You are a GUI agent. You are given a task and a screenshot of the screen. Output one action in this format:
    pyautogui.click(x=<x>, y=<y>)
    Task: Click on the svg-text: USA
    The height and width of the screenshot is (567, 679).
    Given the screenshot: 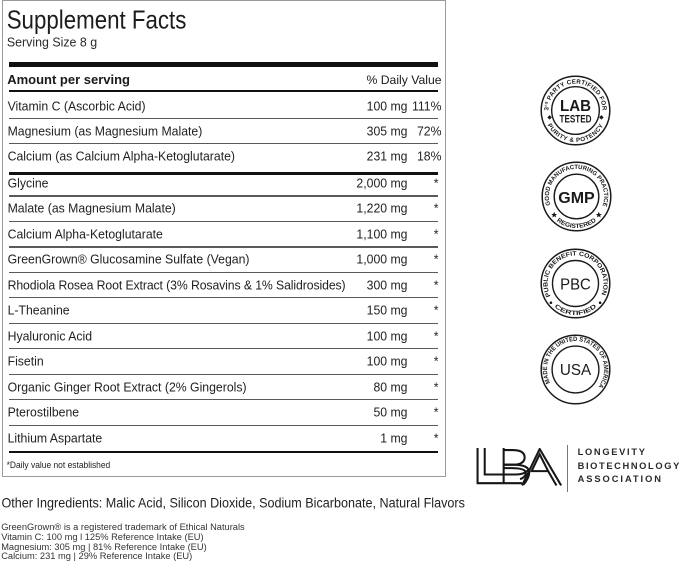 What is the action you would take?
    pyautogui.click(x=576, y=370)
    